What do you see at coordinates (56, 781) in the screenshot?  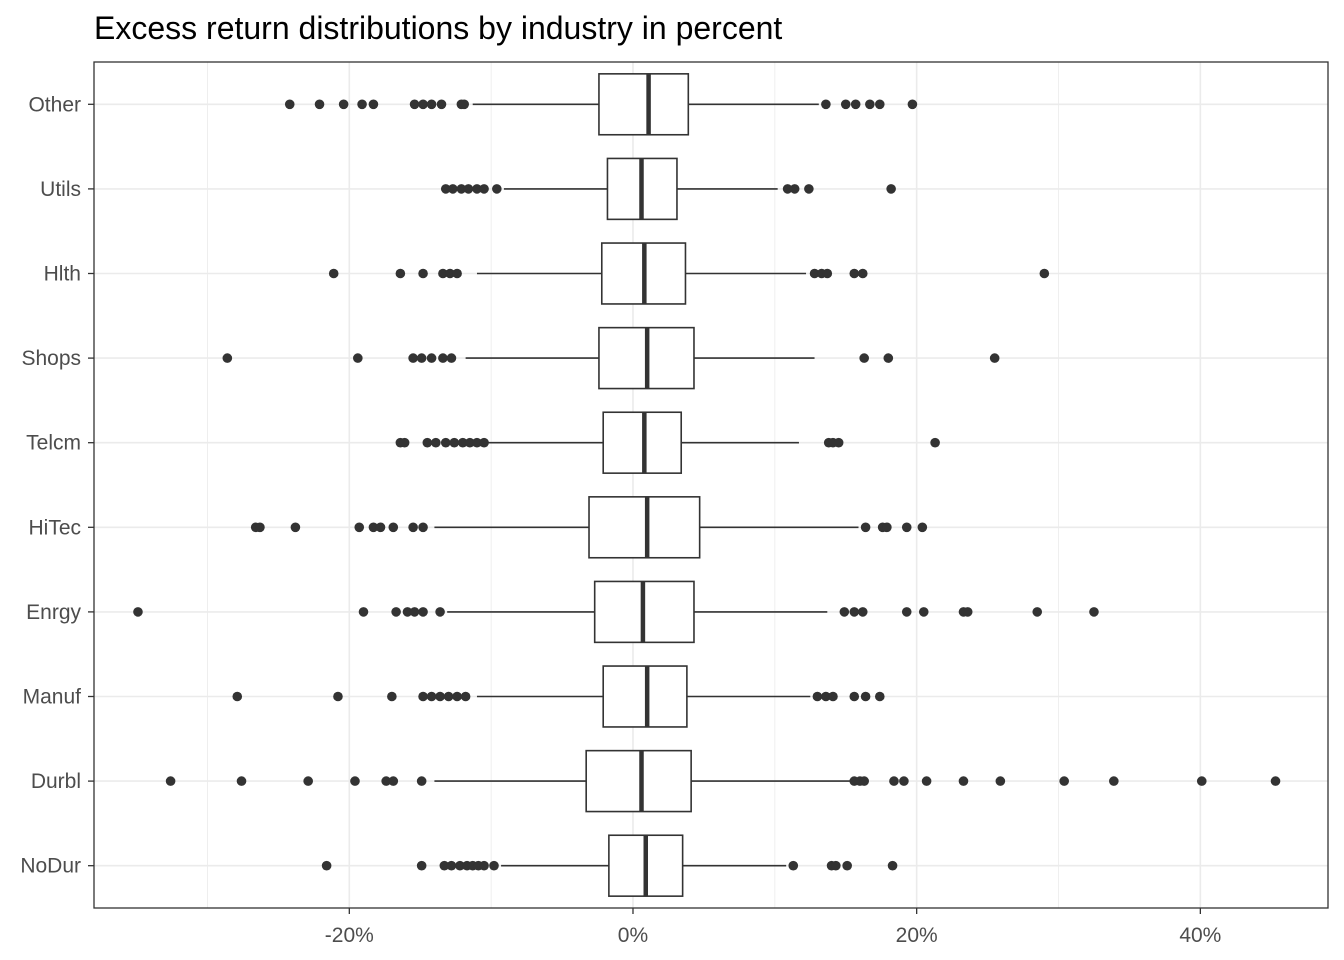 I see `y-tick-label: Durbl` at bounding box center [56, 781].